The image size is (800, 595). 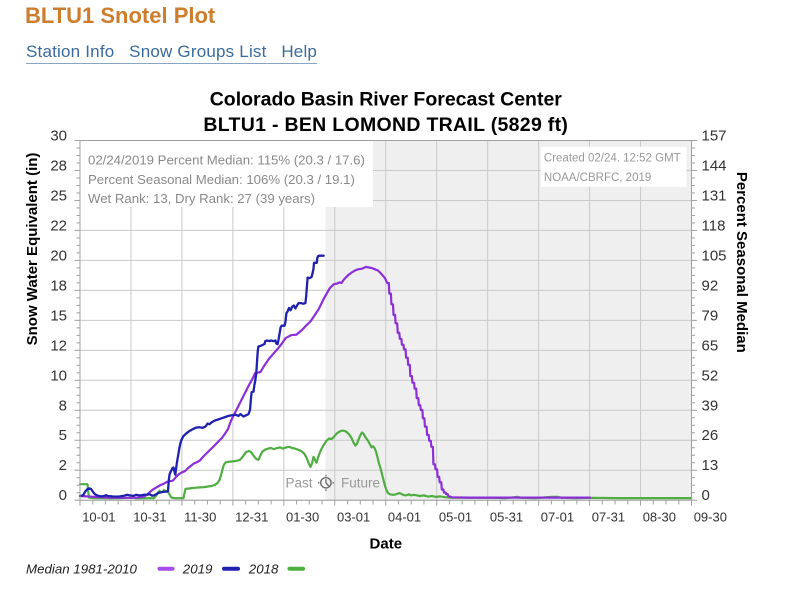 I want to click on svg-text: 30, so click(x=58, y=136).